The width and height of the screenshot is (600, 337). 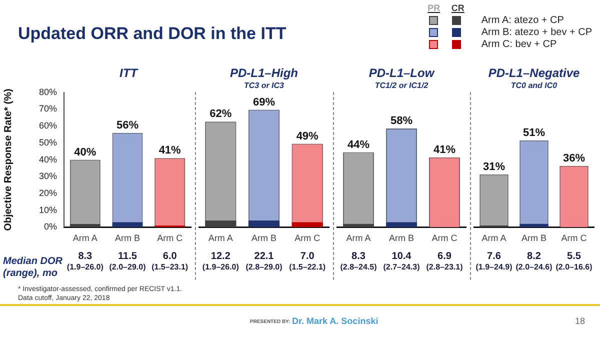 I want to click on text: Updated ORR and DOR in the ITT, so click(x=152, y=34).